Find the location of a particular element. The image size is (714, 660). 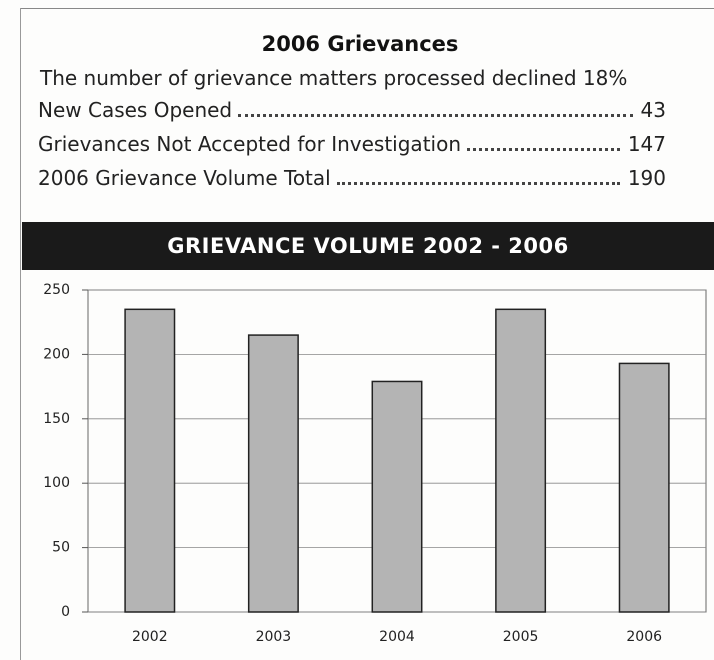

summary-title: 2006 Grievances is located at coordinates (360, 44).